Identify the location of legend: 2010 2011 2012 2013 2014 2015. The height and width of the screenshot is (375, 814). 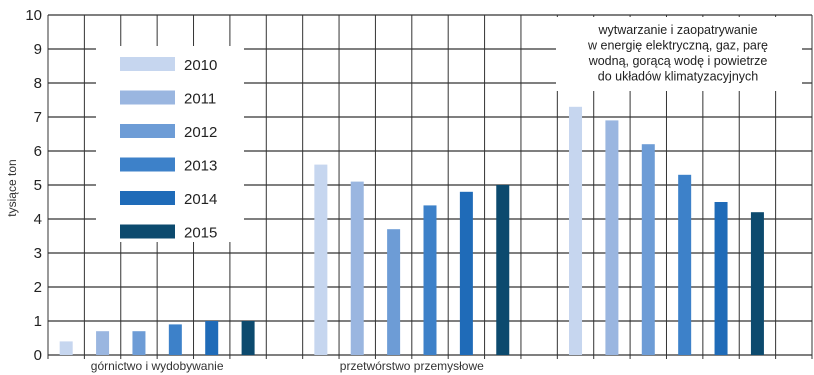
(170, 144).